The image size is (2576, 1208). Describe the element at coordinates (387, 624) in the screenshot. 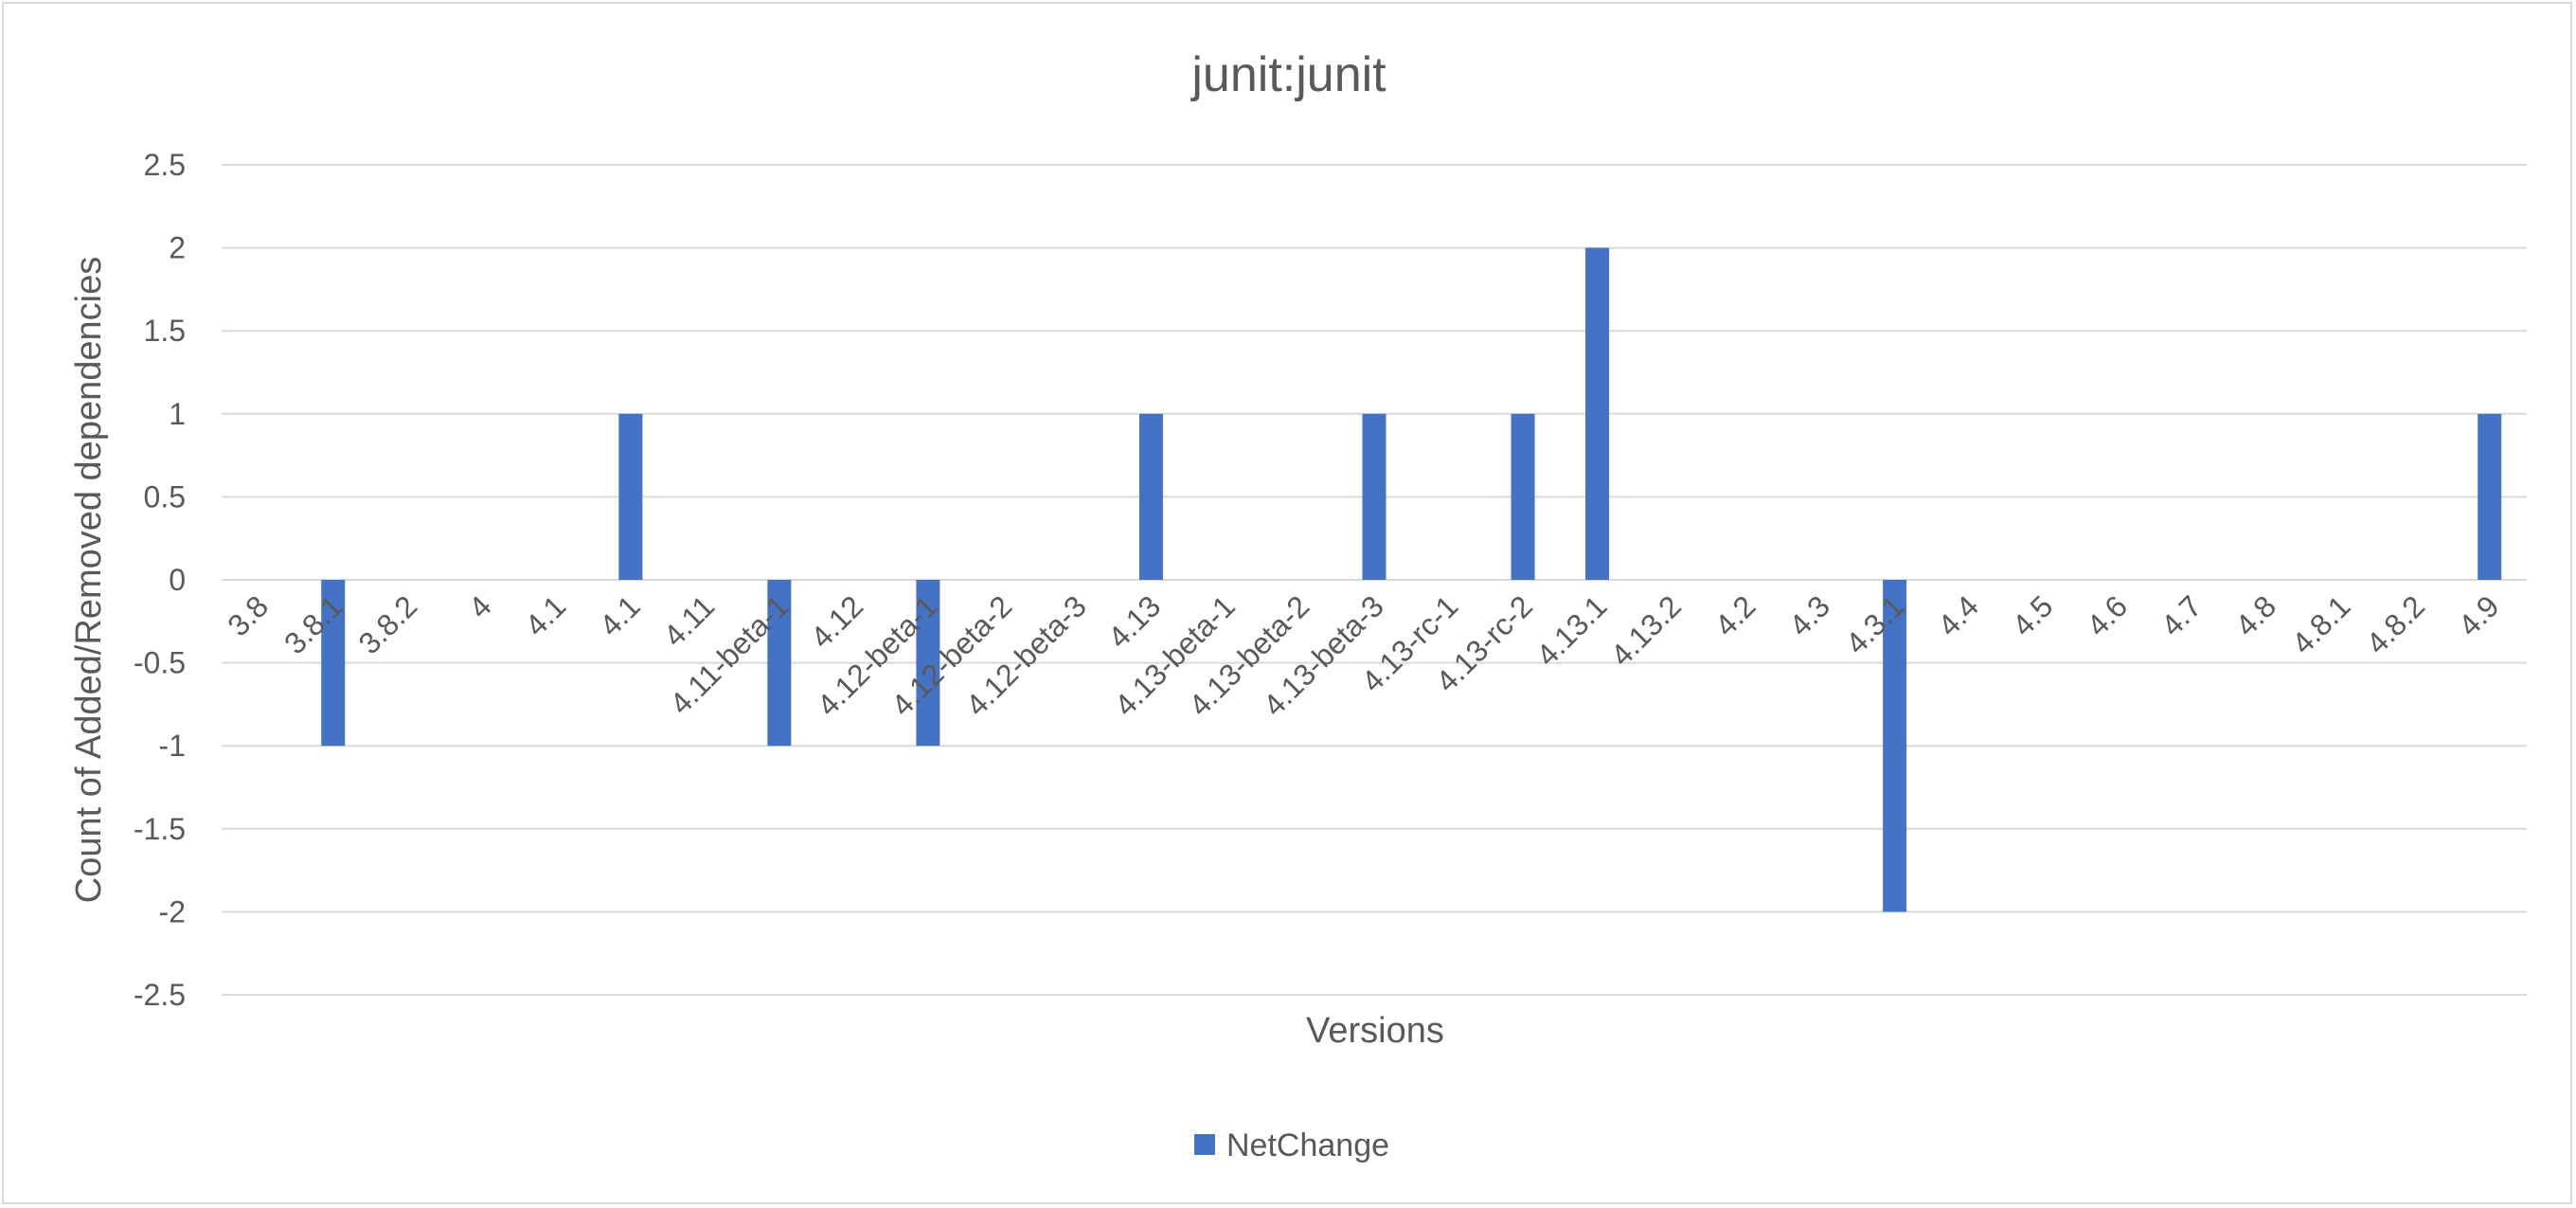

I see `x-category-label: 3.8.2` at that location.